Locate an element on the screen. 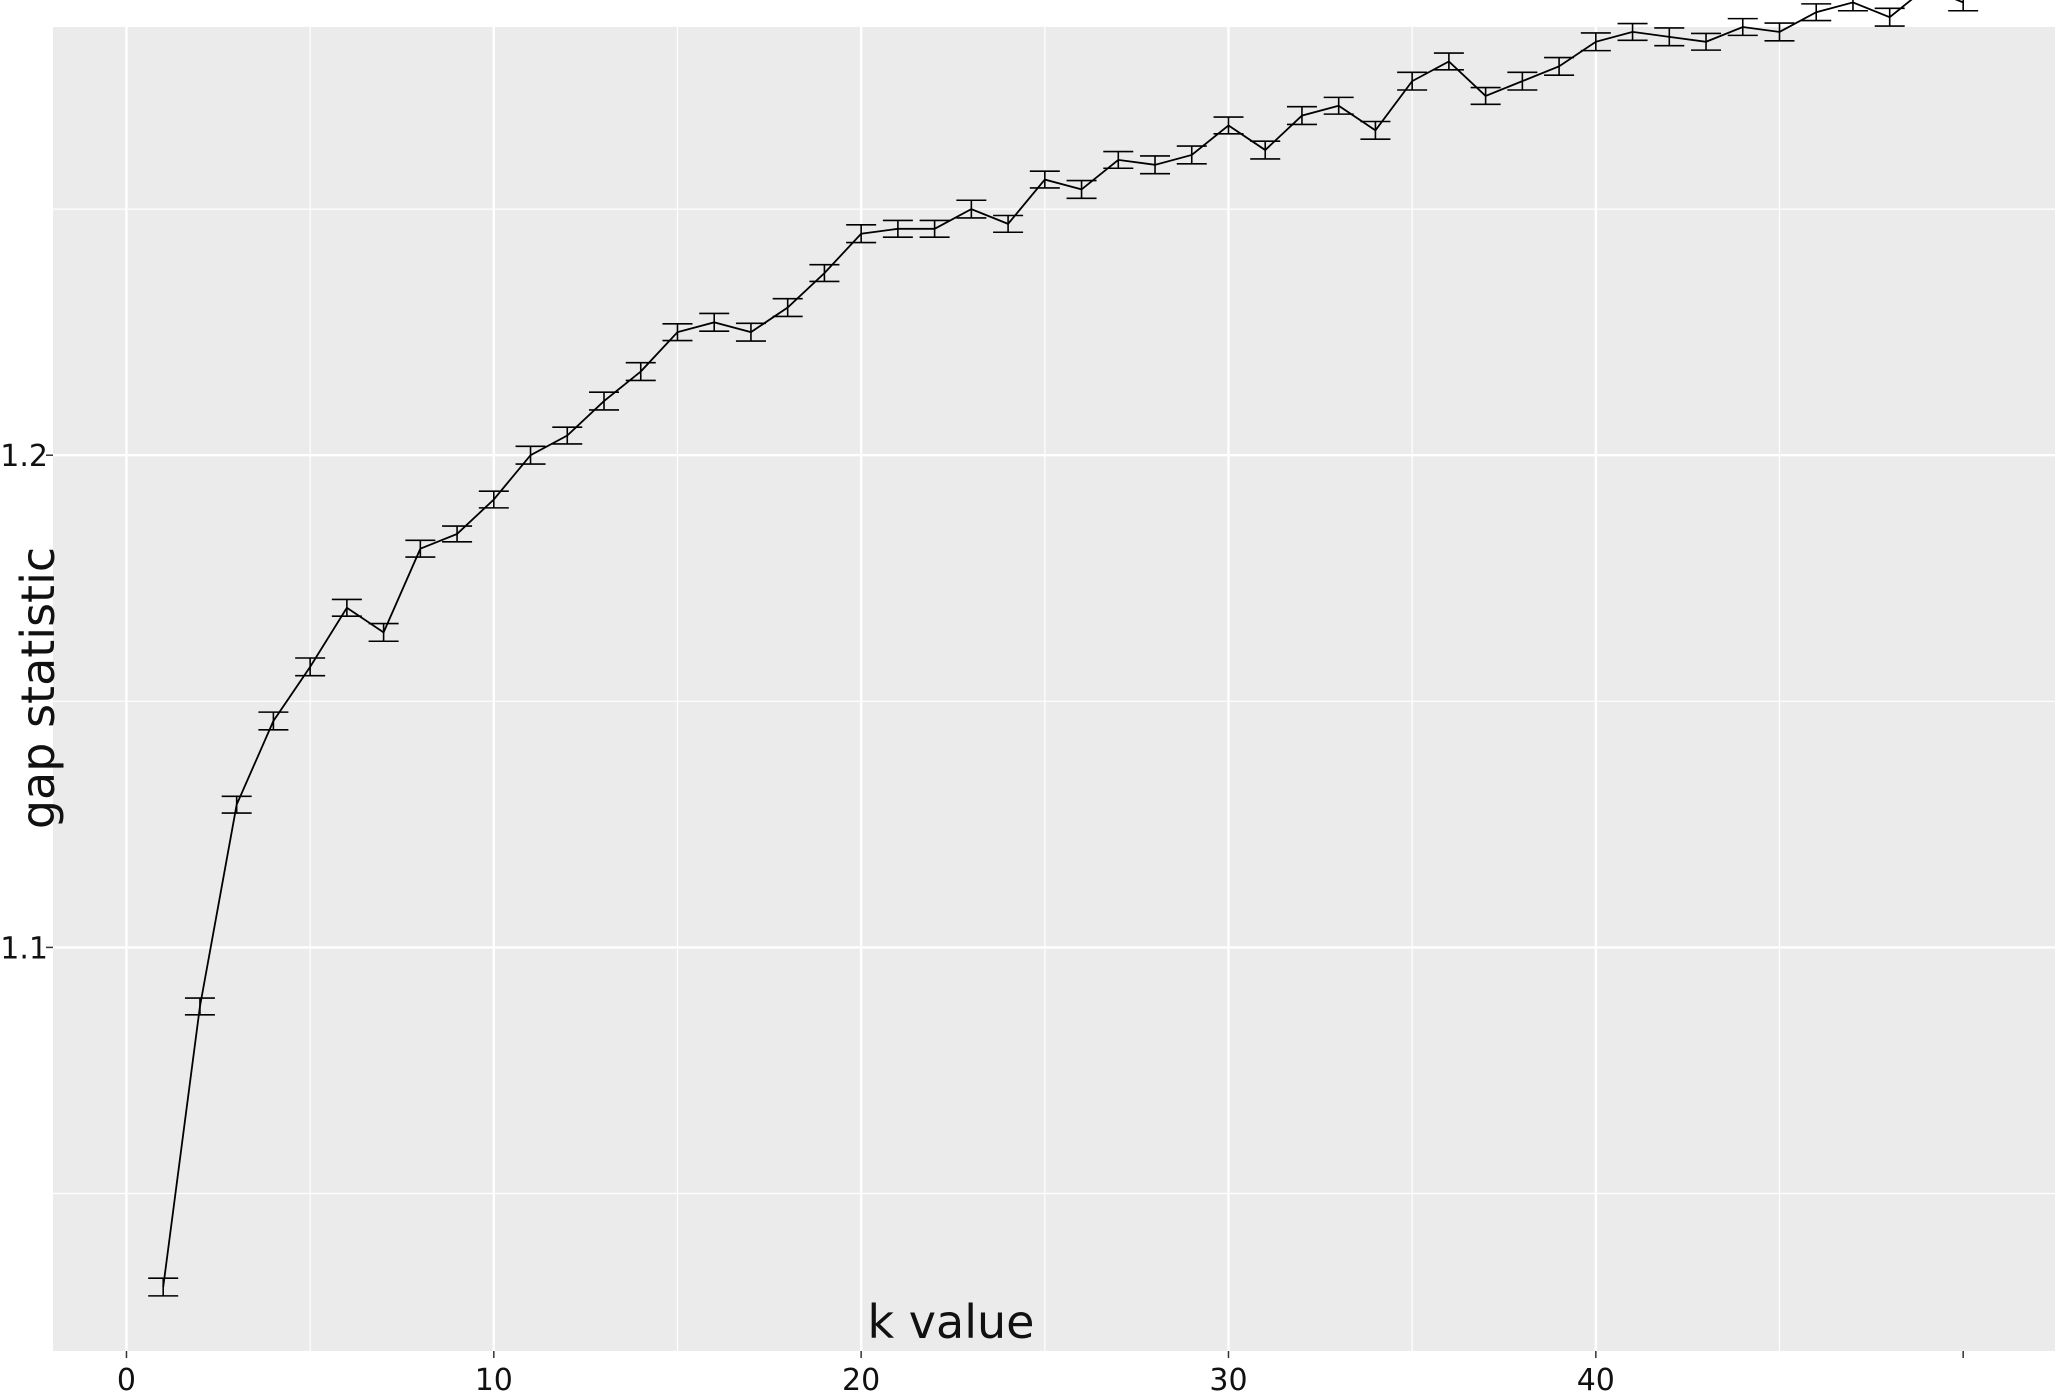  x-axis-title: k value is located at coordinates (951, 1322).